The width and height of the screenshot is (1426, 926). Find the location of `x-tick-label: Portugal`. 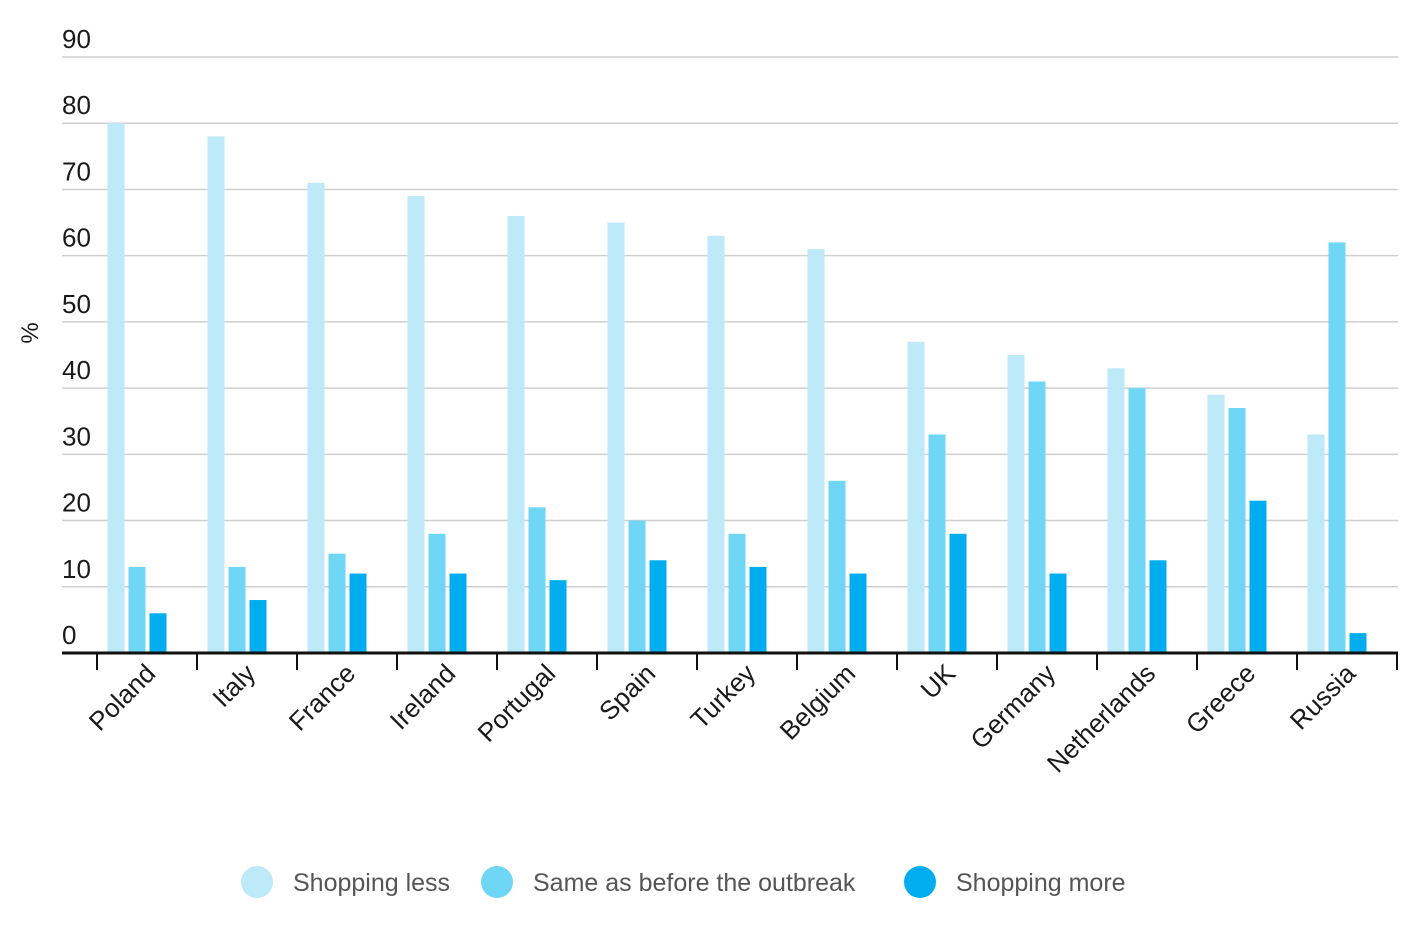

x-tick-label: Portugal is located at coordinates (517, 703).